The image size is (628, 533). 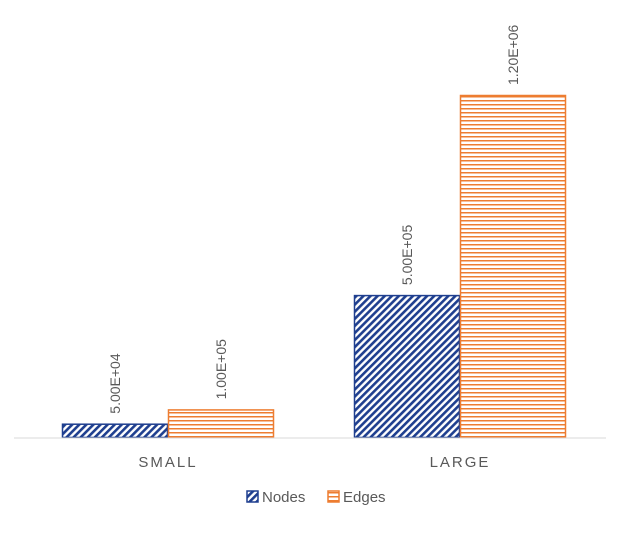 What do you see at coordinates (283, 497) in the screenshot?
I see `legend-label-nodes: Nodes` at bounding box center [283, 497].